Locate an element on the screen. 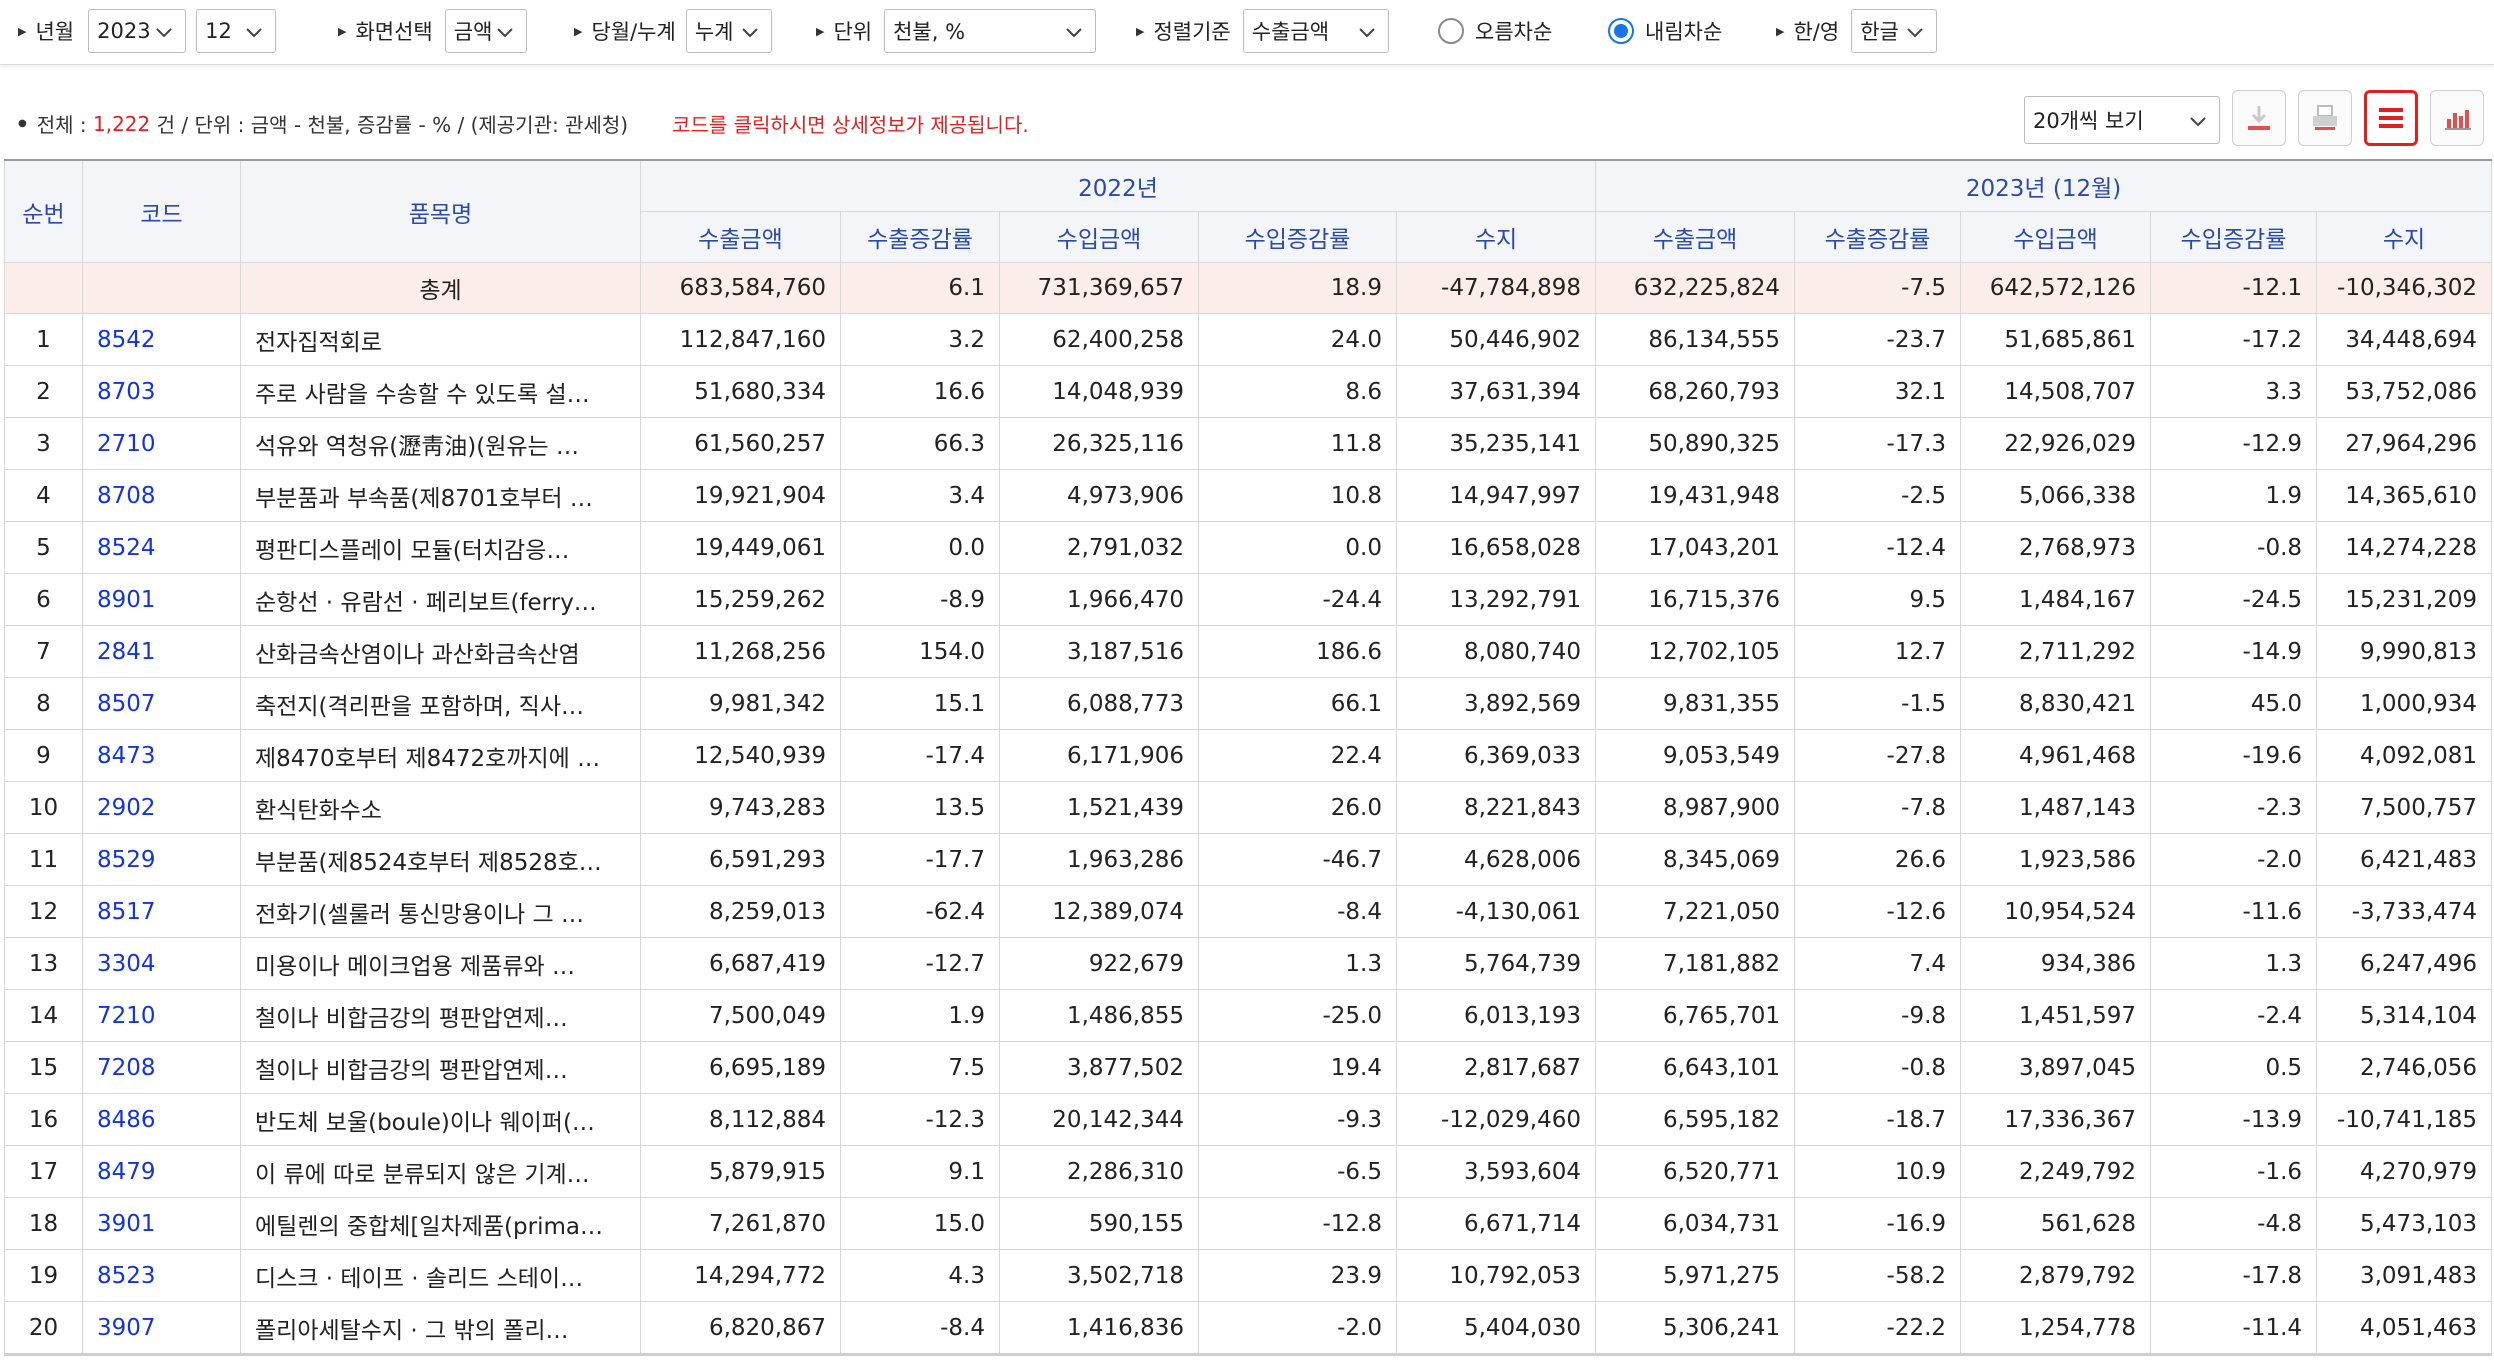 This screenshot has width=2494, height=1366. value-cell: 9,743,283 is located at coordinates (740, 807).